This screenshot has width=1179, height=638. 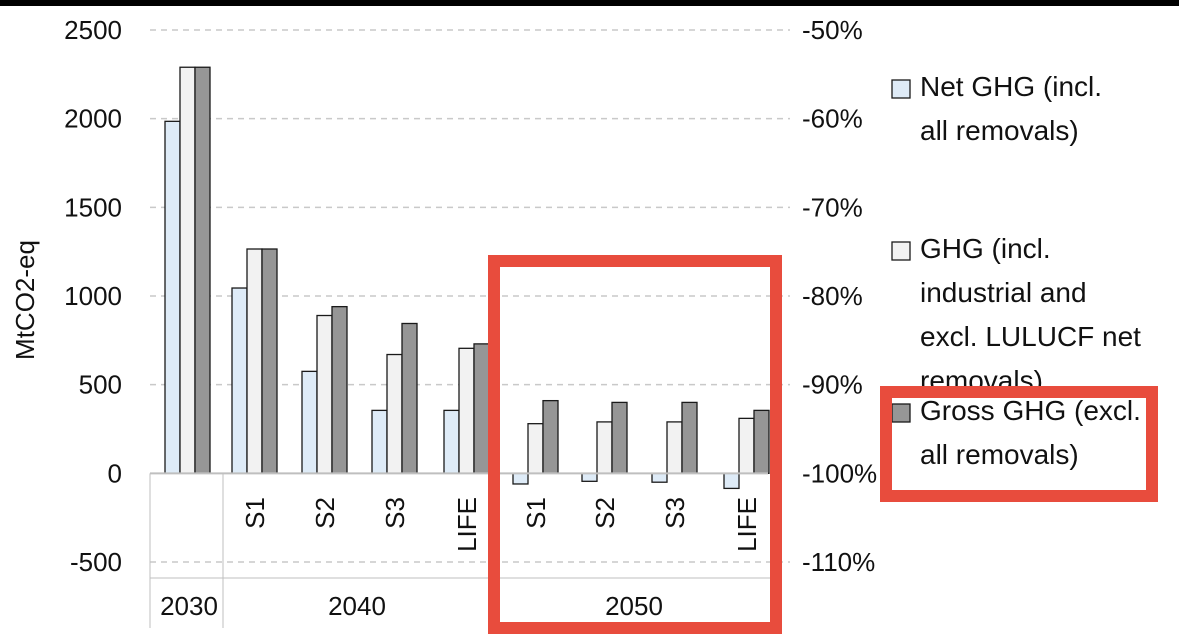 What do you see at coordinates (1030, 410) in the screenshot?
I see `legend-label: Gross GHG (excl.` at bounding box center [1030, 410].